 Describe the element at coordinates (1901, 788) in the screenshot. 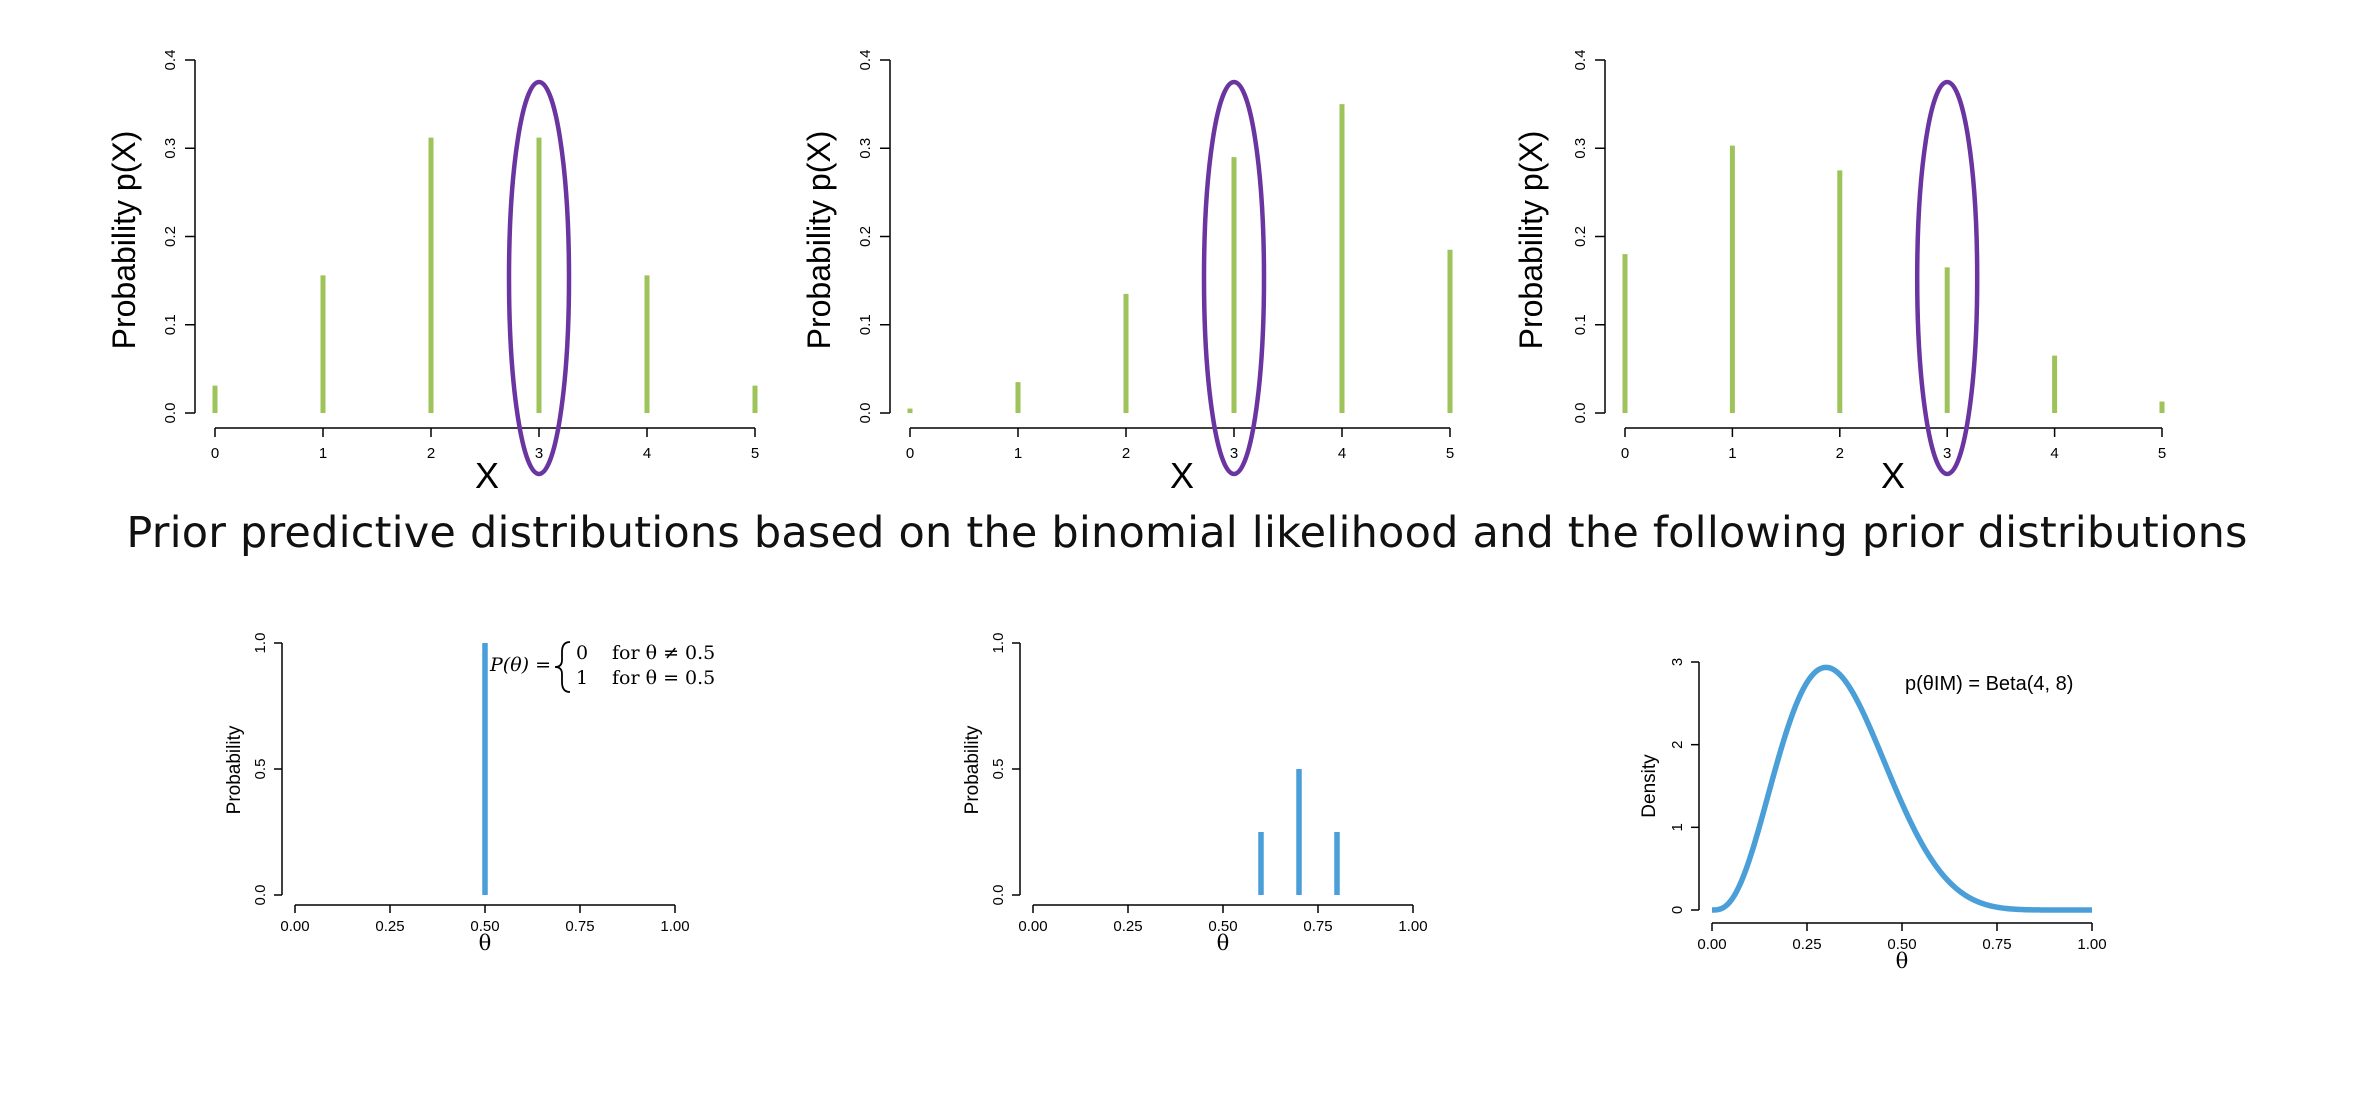

I see `beta-density-curve` at that location.